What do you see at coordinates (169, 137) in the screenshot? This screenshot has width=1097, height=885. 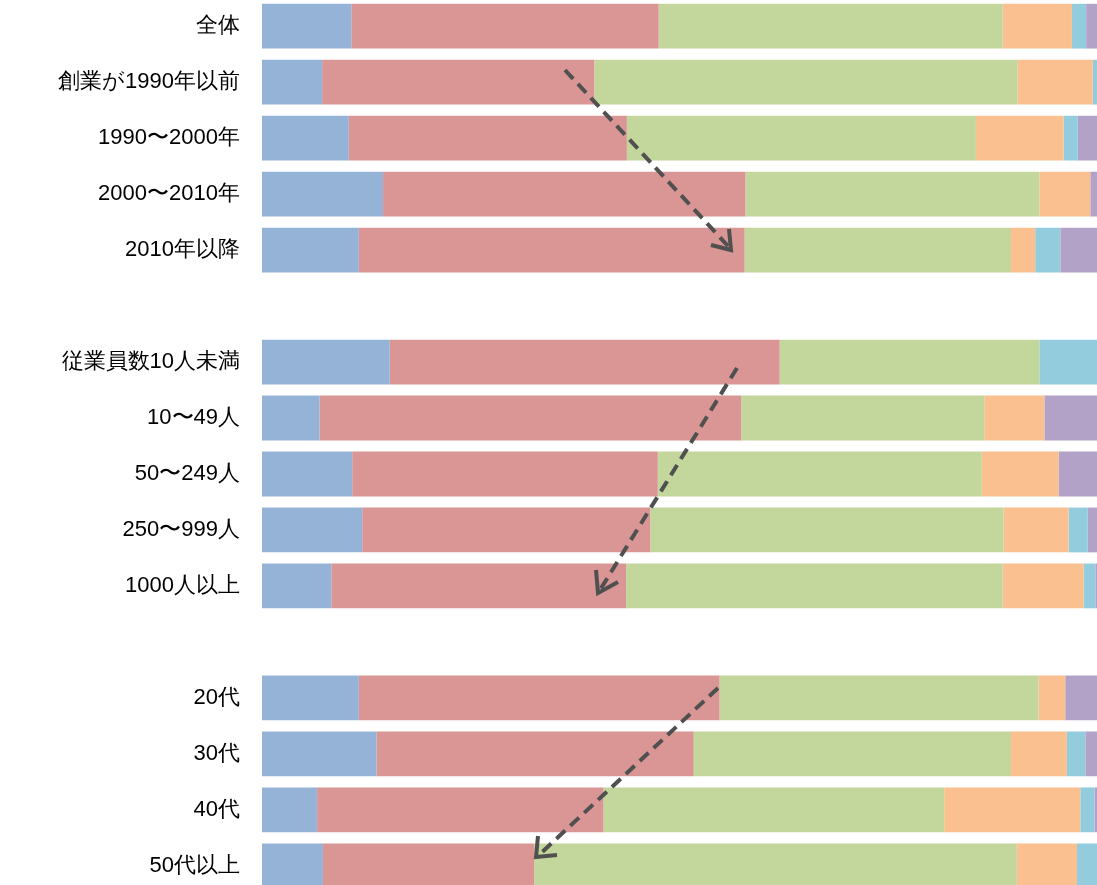 I see `y-tick-label: 1990〜2000年` at bounding box center [169, 137].